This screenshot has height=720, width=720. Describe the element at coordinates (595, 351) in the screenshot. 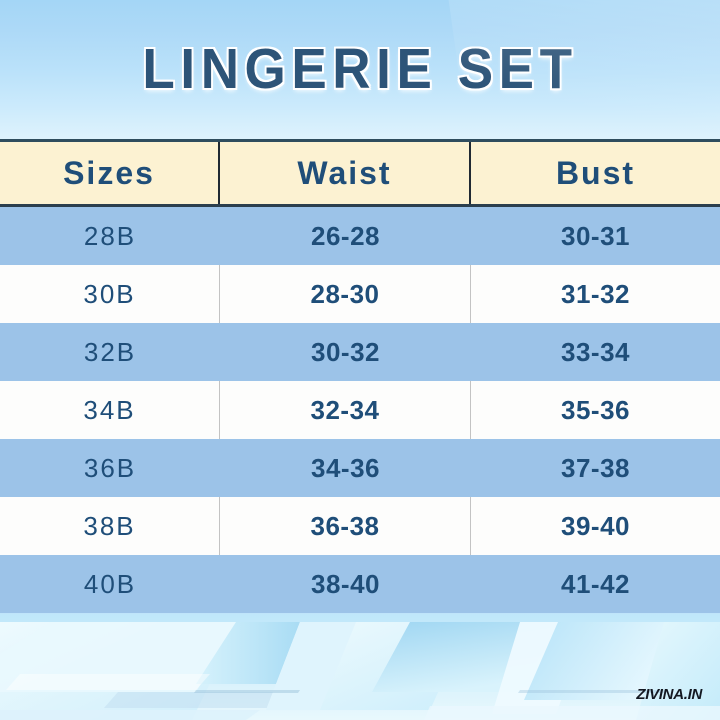

I see `cell-bust: 33-34` at that location.